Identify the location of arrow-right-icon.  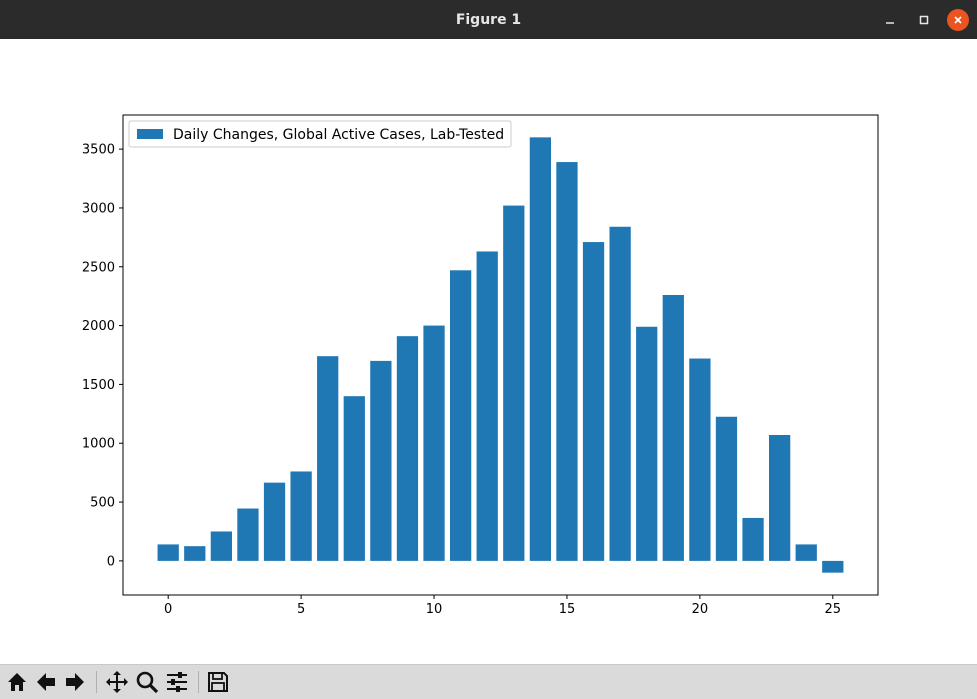
(75, 682).